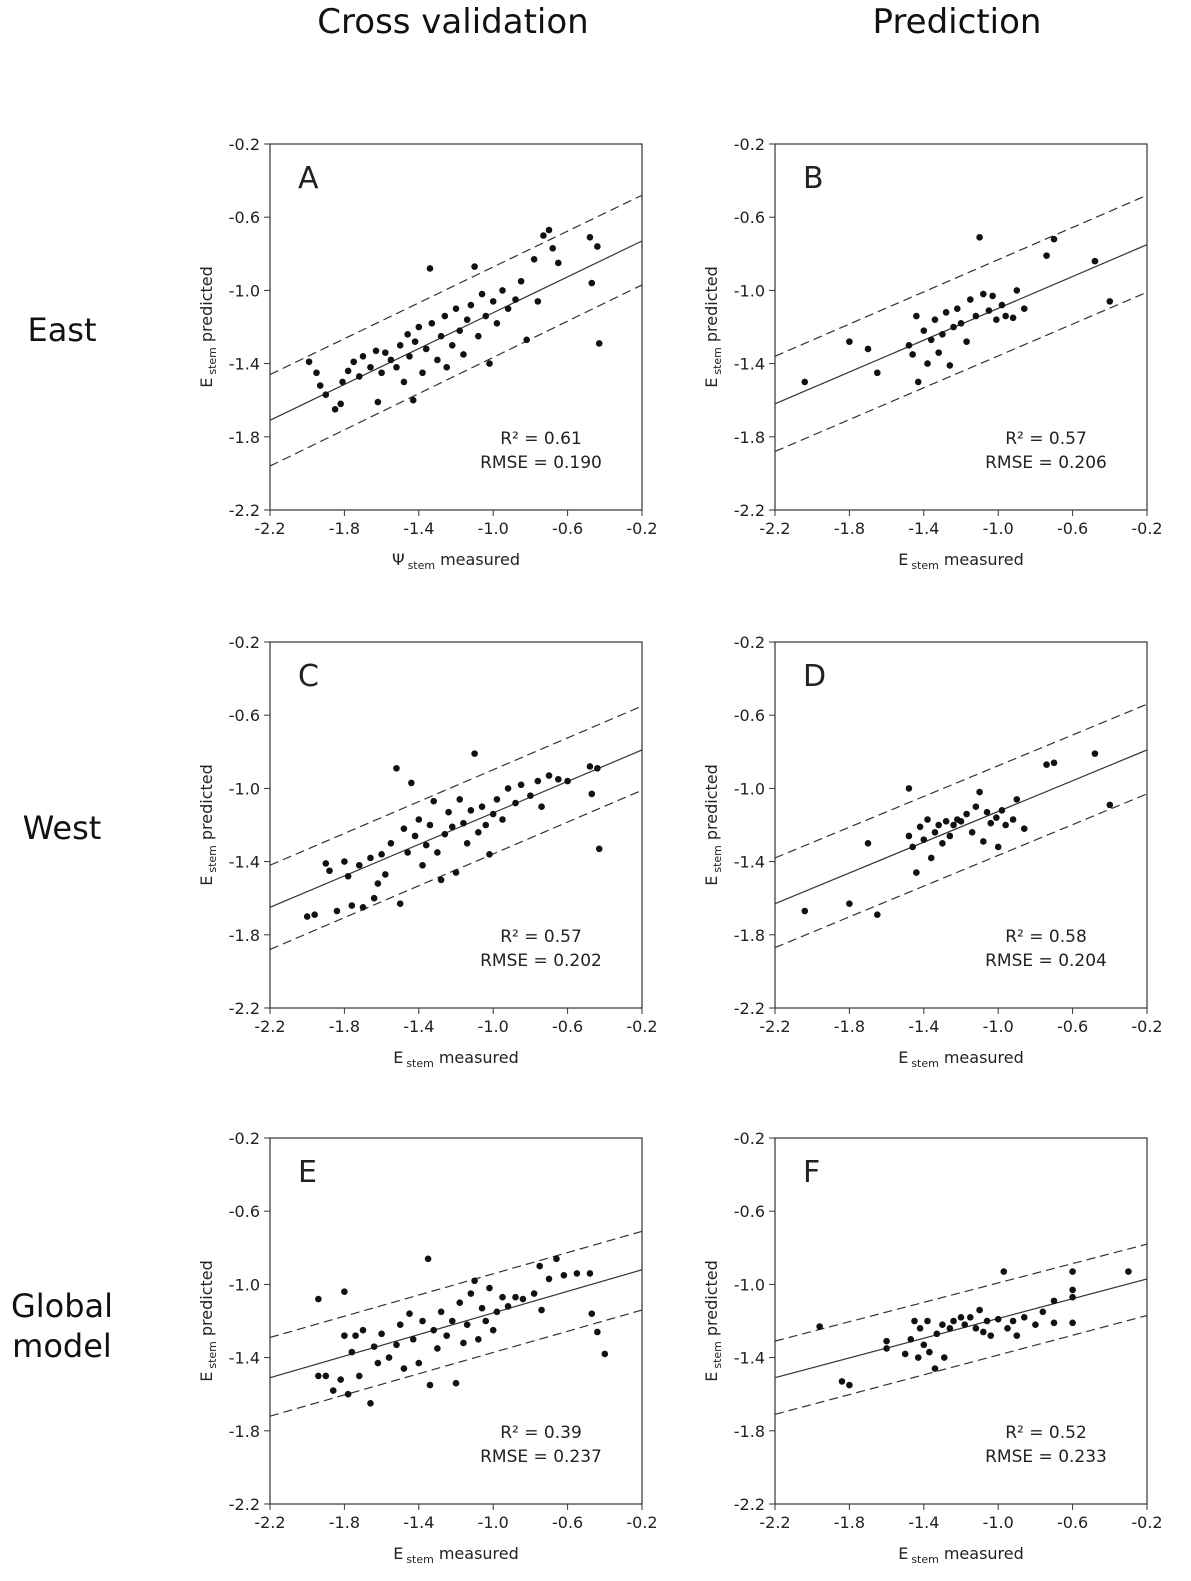  I want to click on x-tick-label: -1.0, so click(493, 1026).